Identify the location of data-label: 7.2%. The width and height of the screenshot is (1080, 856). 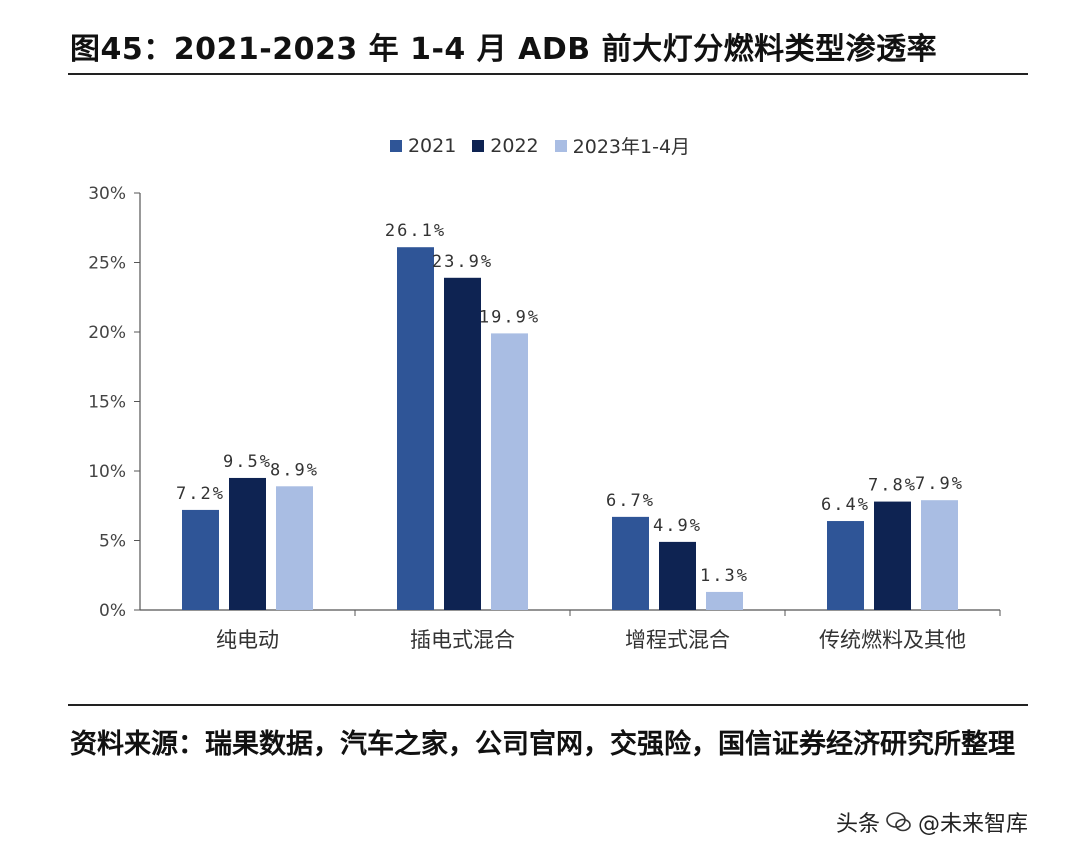
(200, 494).